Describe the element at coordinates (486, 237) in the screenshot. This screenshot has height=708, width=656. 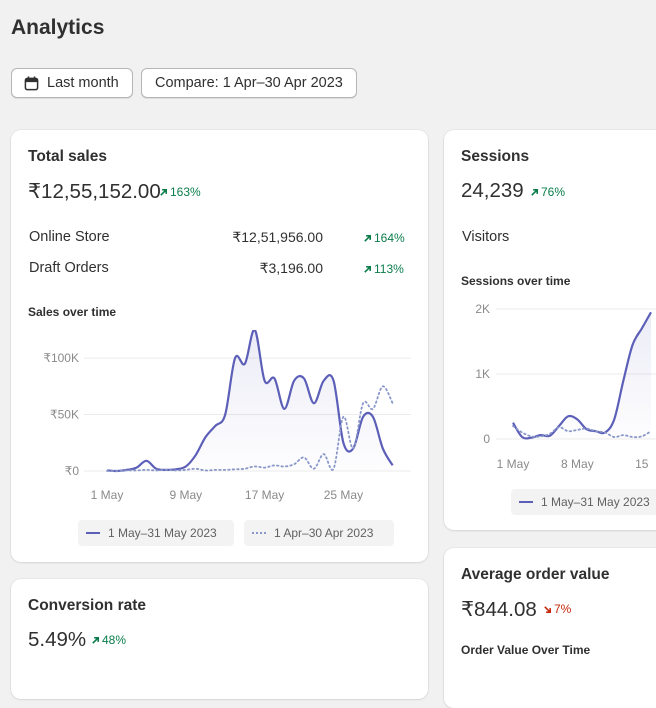
I see `visitors-label: Visitors` at that location.